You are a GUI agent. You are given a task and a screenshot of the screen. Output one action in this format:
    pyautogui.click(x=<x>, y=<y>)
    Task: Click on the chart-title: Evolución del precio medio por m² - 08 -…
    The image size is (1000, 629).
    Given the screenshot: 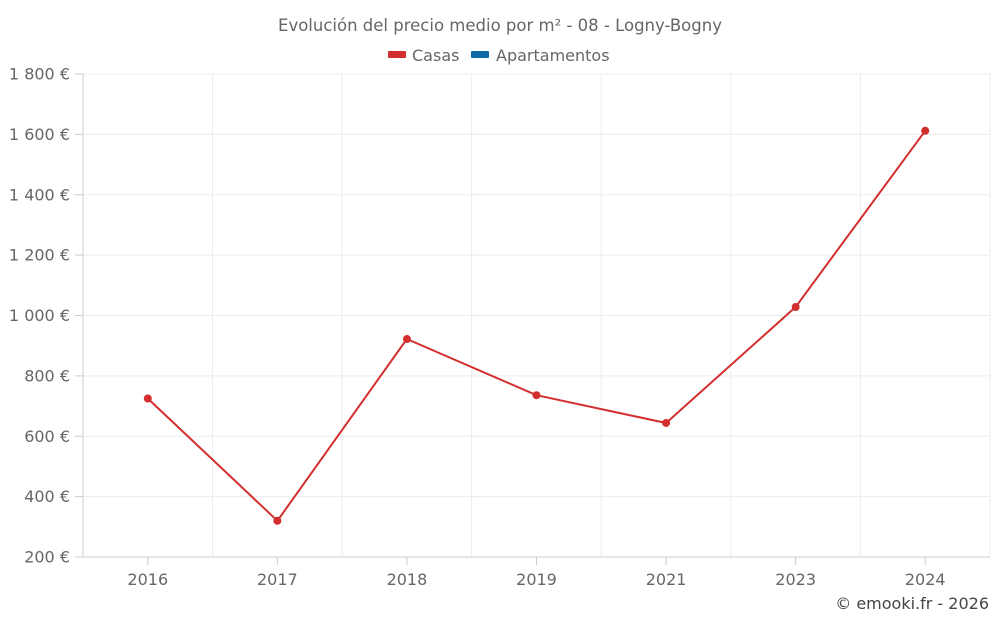 What is the action you would take?
    pyautogui.click(x=500, y=25)
    